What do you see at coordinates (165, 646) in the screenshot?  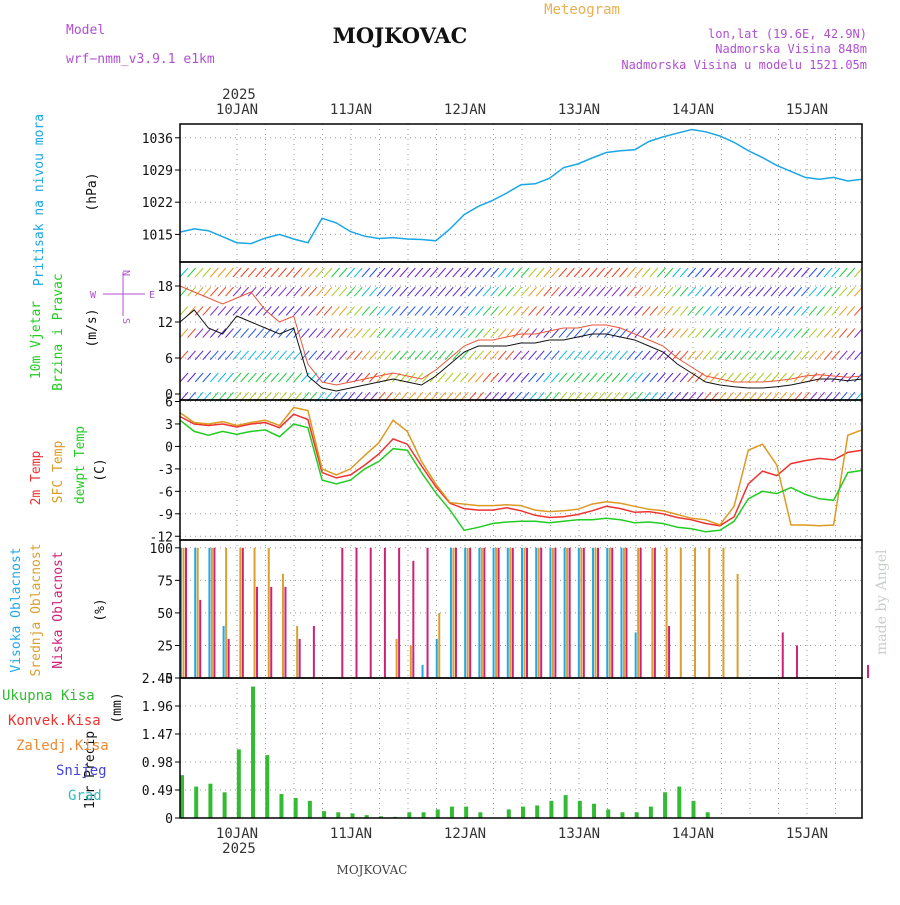 I see `y-tick-label: 25` at bounding box center [165, 646].